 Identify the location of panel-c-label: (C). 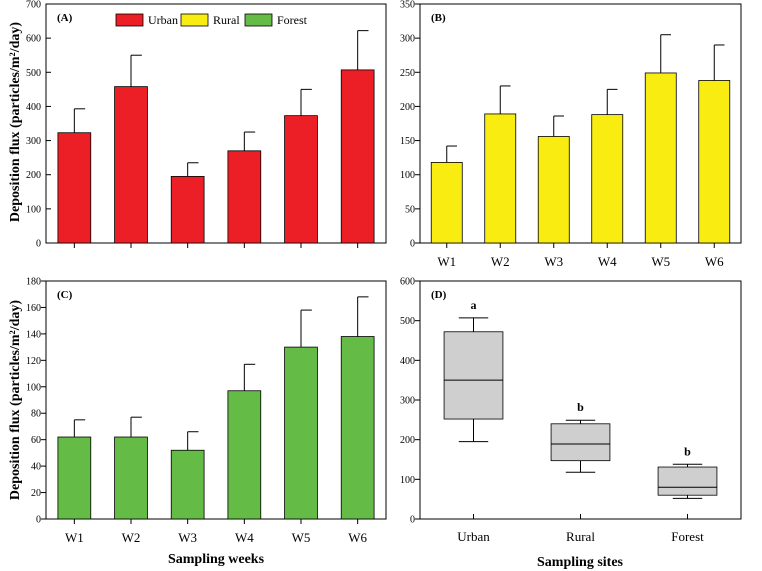
(65, 295).